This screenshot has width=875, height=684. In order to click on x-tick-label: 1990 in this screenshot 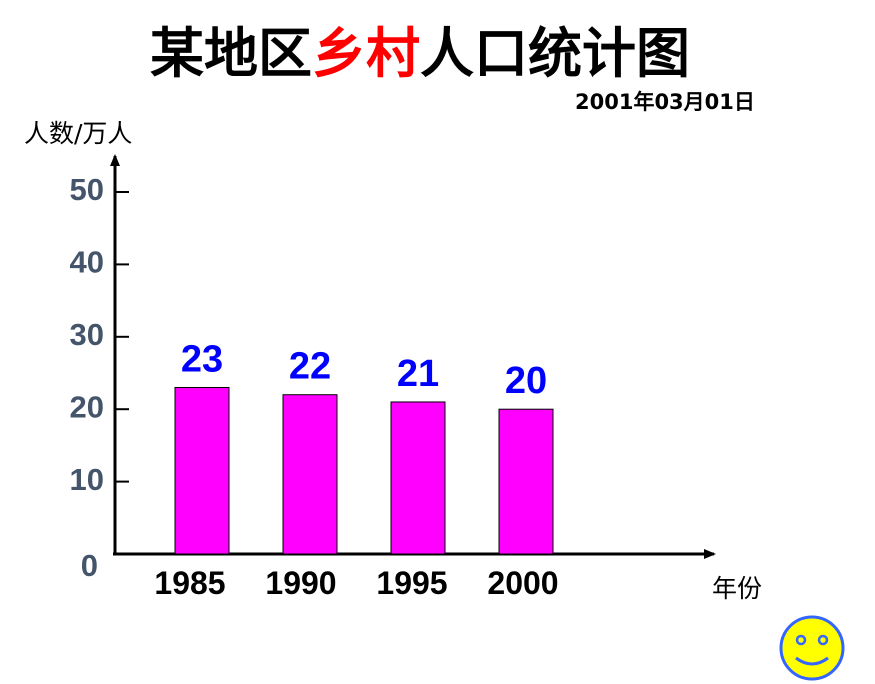, I will do `click(300, 583)`.